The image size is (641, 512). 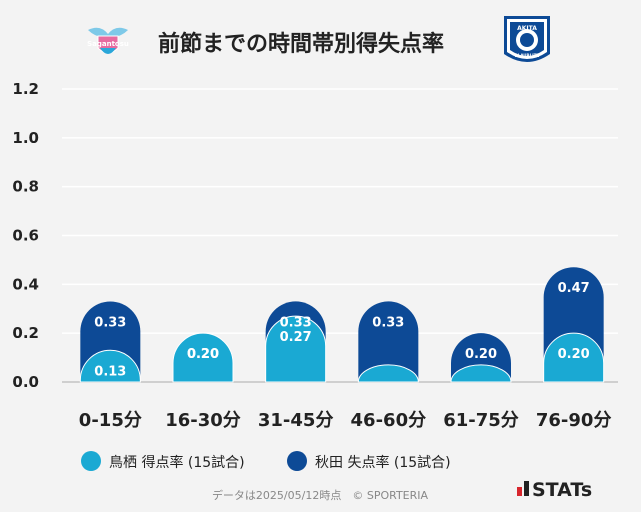 I want to click on x-tick-label: 0-15分, so click(x=110, y=420).